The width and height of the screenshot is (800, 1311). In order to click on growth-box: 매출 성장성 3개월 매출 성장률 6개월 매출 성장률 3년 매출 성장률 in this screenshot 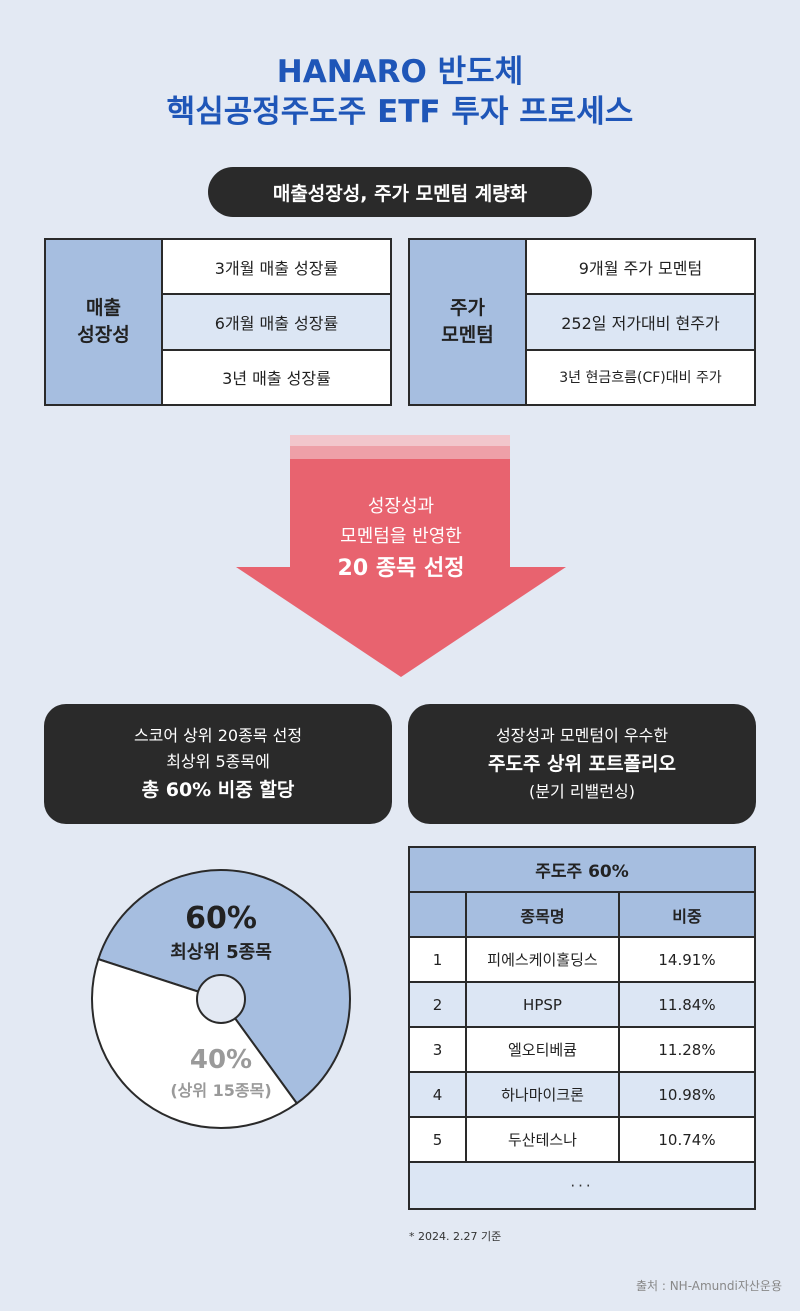, I will do `click(218, 322)`.